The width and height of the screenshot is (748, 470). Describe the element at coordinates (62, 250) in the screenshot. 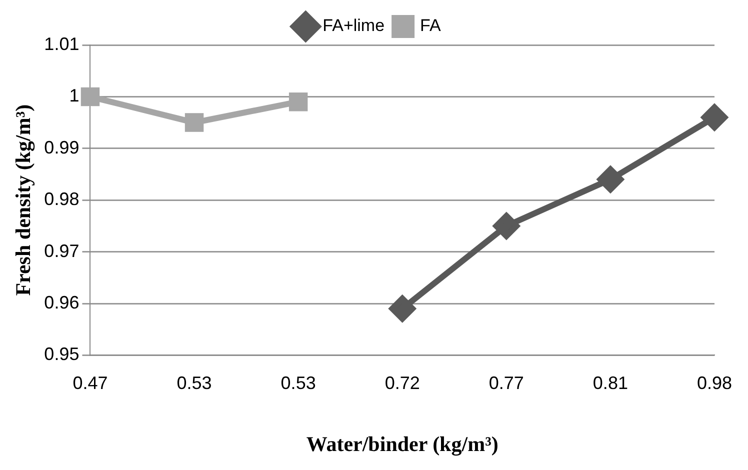

I see `y-tick-label: 0.97` at that location.